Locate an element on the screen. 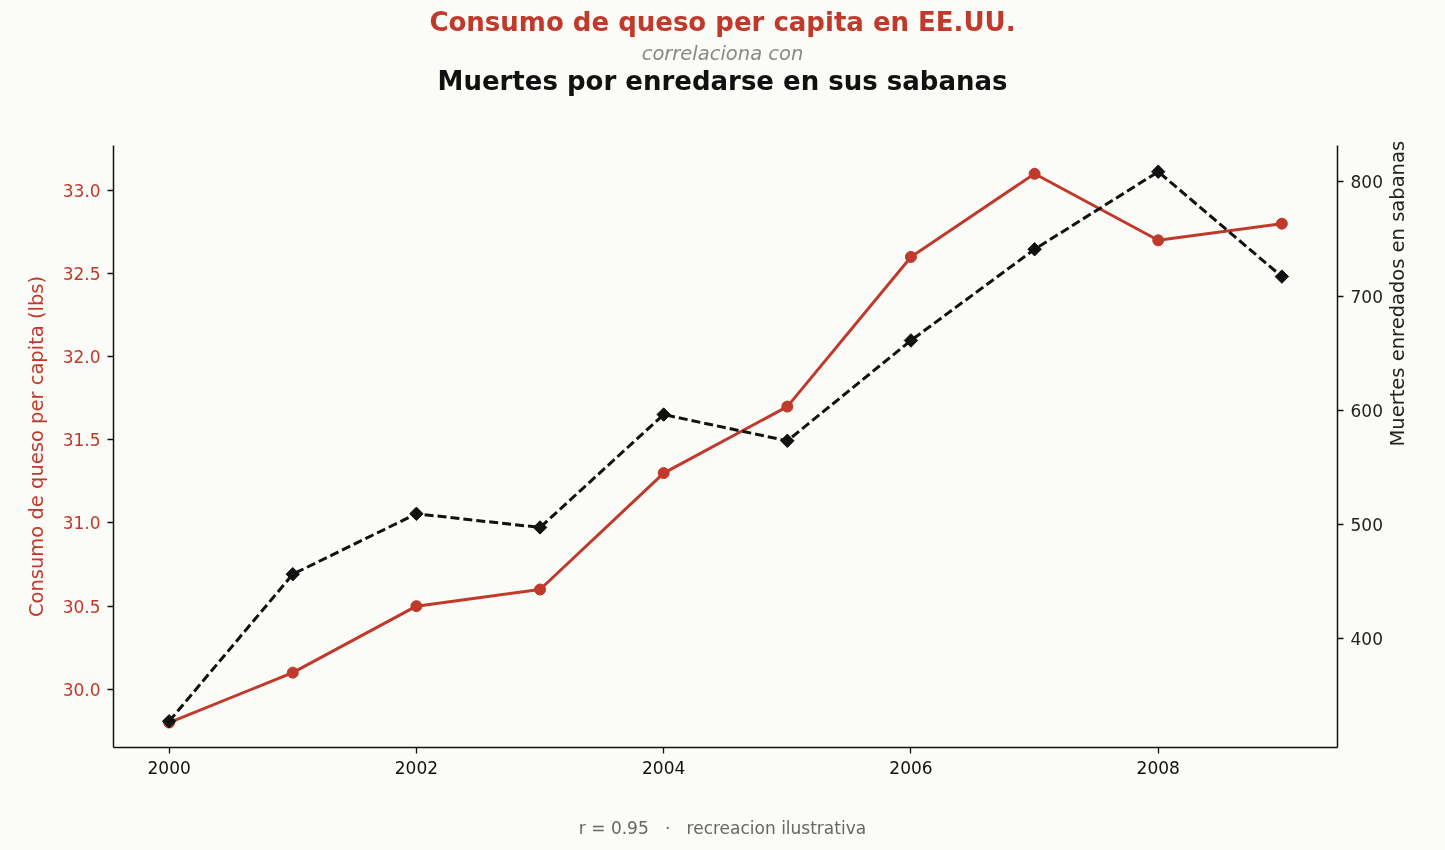 This screenshot has height=850, width=1445. x-tick-label: 2006 is located at coordinates (911, 767).